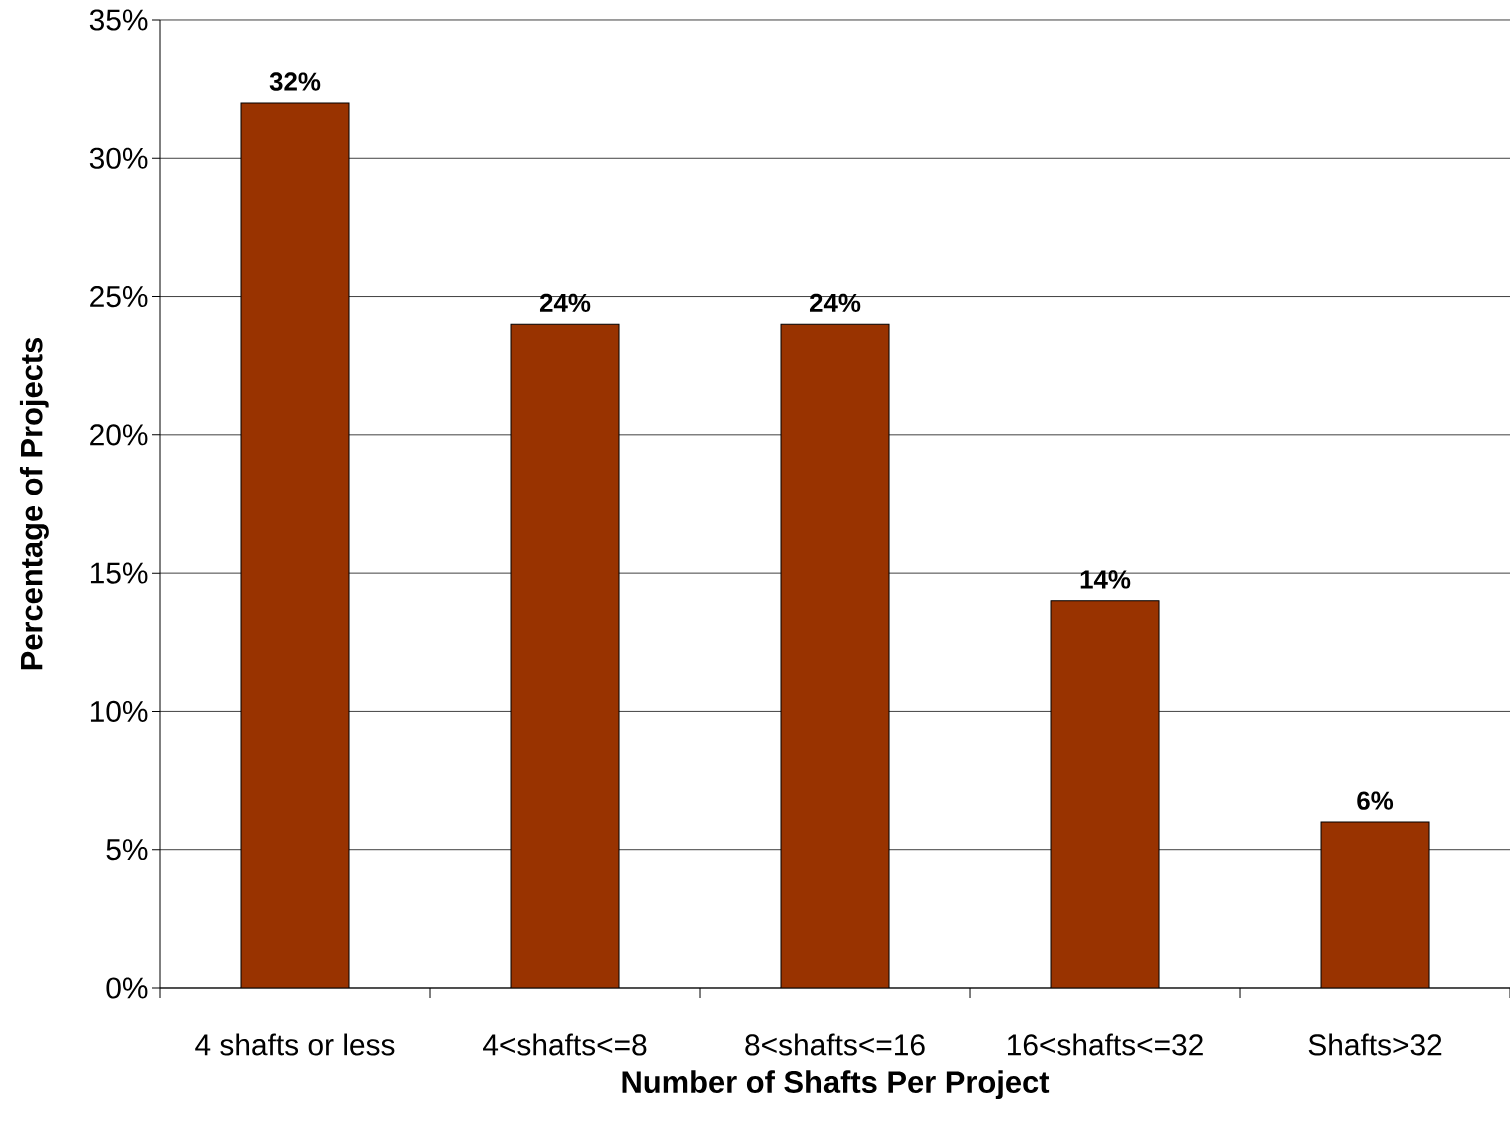 Image resolution: width=1510 pixels, height=1130 pixels. Describe the element at coordinates (118, 20) in the screenshot. I see `y-tick-label: 35%` at that location.